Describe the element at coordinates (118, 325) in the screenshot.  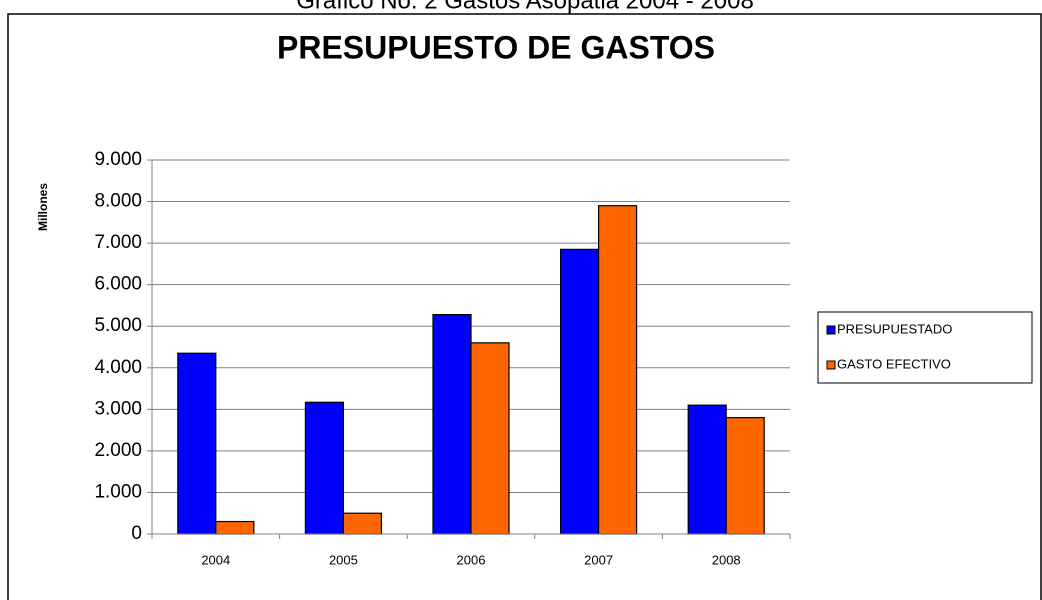
I see `y-tick-label: 5.000` at that location.